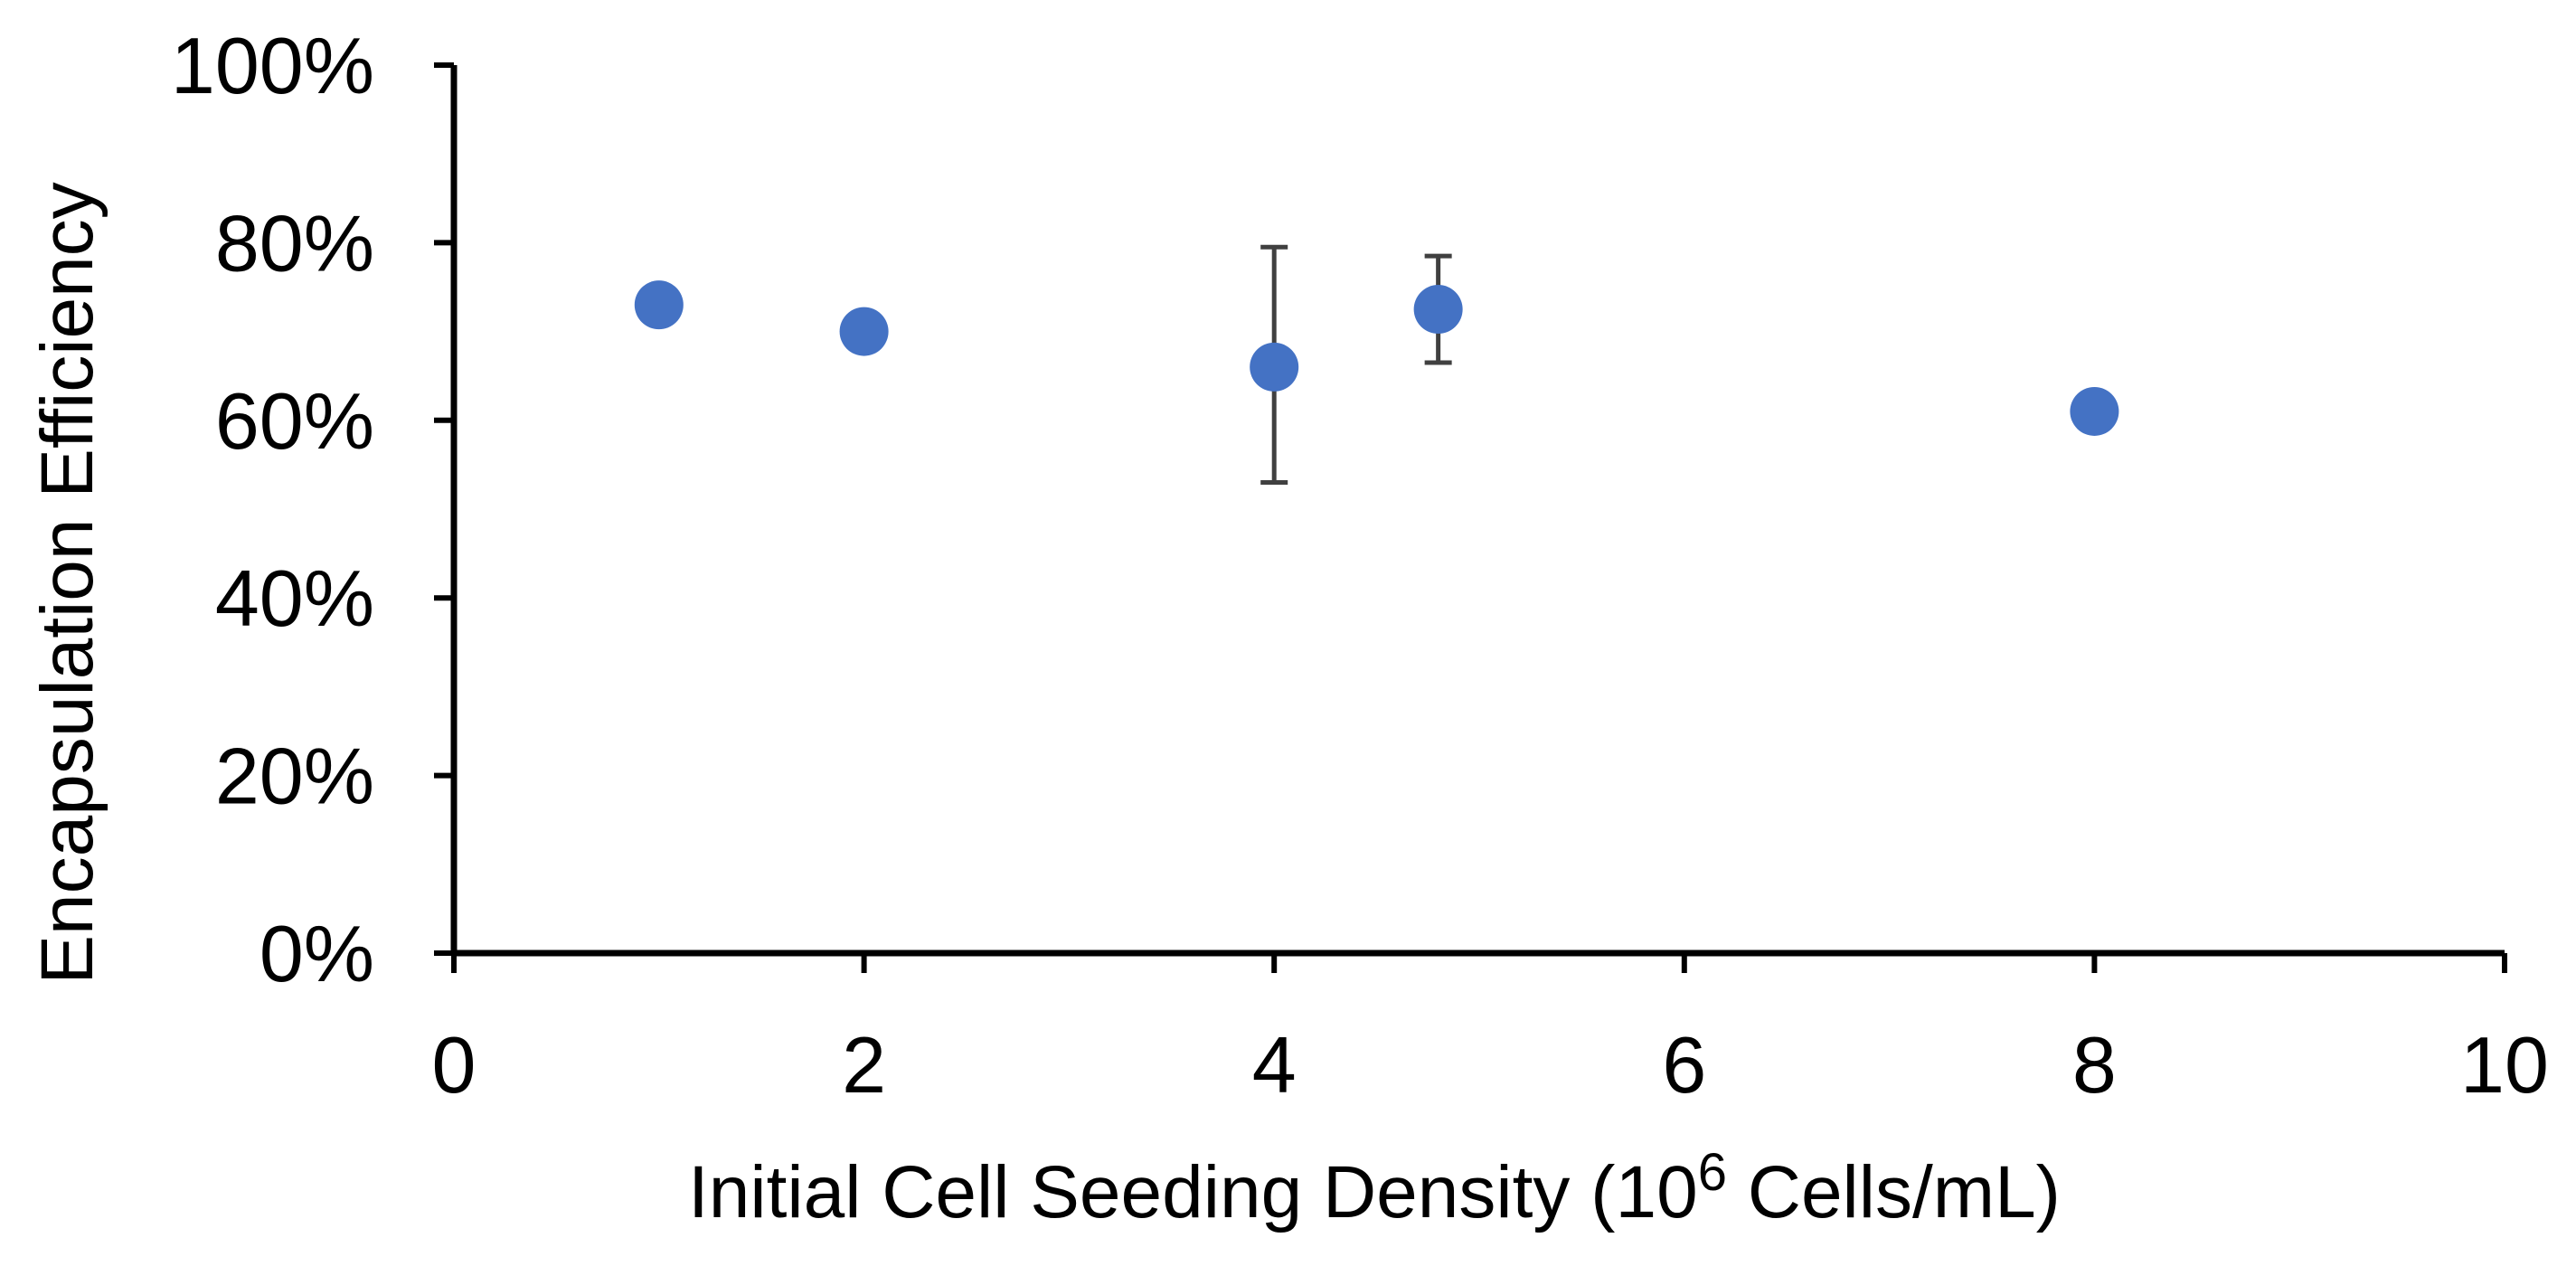  I want to click on x-tick-label: 8, so click(2094, 1065).